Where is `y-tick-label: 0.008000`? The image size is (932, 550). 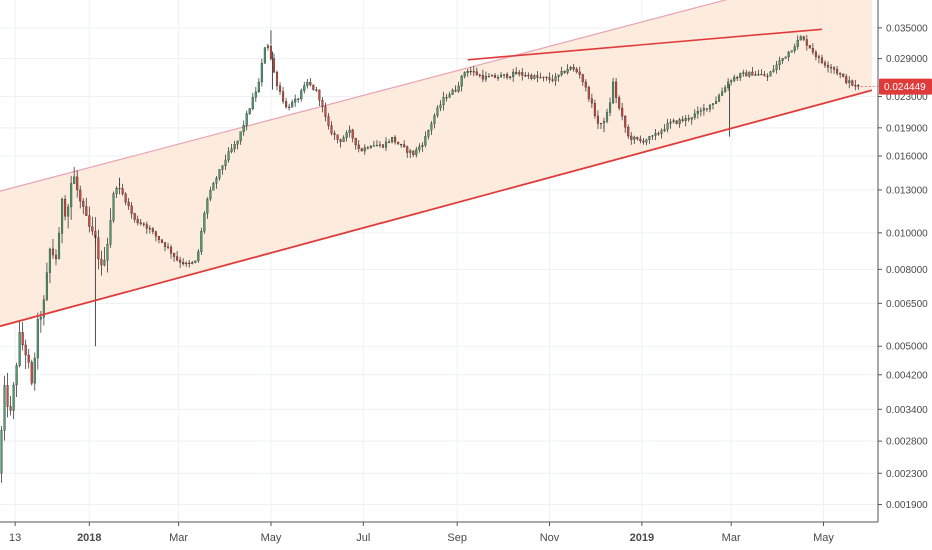 y-tick-label: 0.008000 is located at coordinates (907, 270).